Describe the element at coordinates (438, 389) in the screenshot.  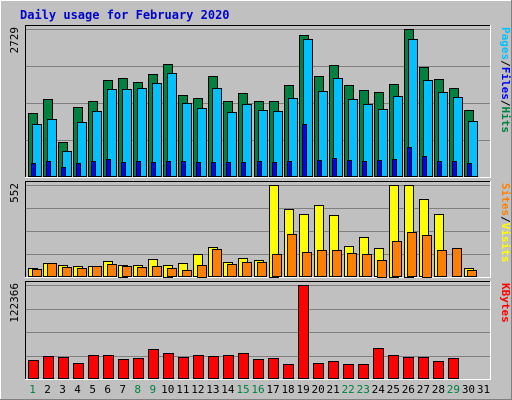
I see `day-label: 28` at that location.